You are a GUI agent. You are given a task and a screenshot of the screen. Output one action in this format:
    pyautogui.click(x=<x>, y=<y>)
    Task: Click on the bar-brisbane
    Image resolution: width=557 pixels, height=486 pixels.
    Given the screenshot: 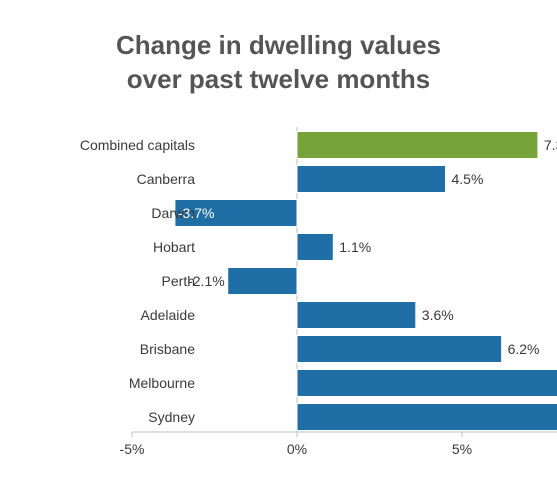 What is the action you would take?
    pyautogui.click(x=399, y=349)
    